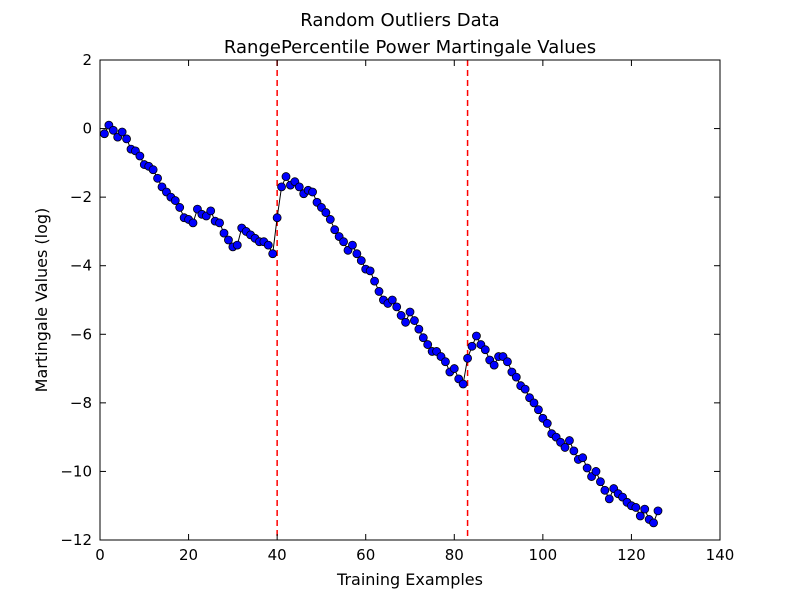  I want to click on y-tick-label: 2, so click(87, 60).